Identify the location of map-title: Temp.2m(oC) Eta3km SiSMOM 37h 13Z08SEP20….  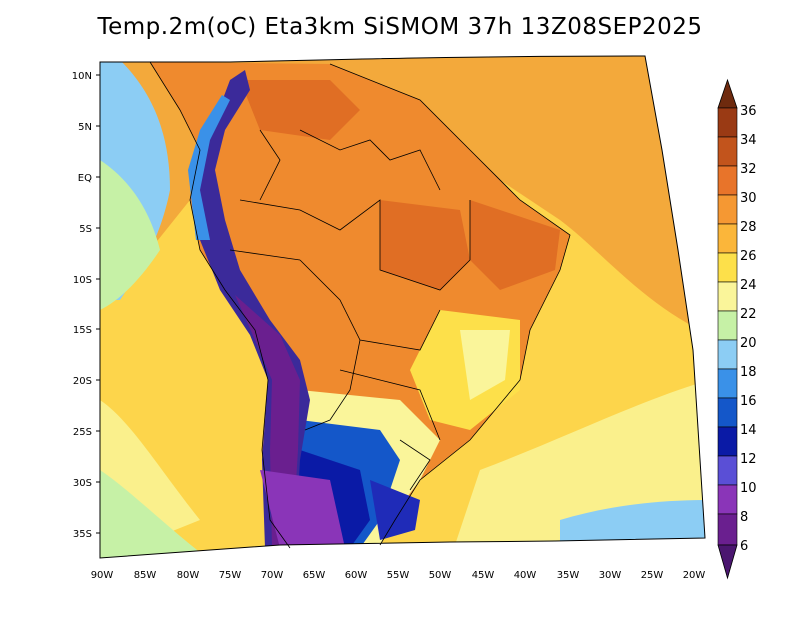
(400, 27).